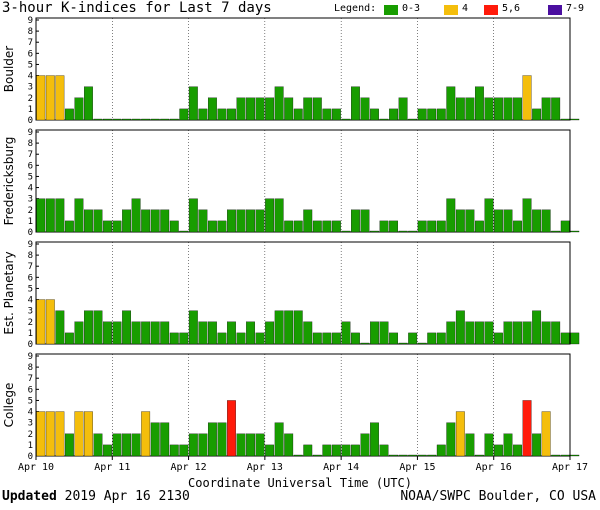 The width and height of the screenshot is (600, 510). I want to click on x-tick-label: Apr 16, so click(494, 467).